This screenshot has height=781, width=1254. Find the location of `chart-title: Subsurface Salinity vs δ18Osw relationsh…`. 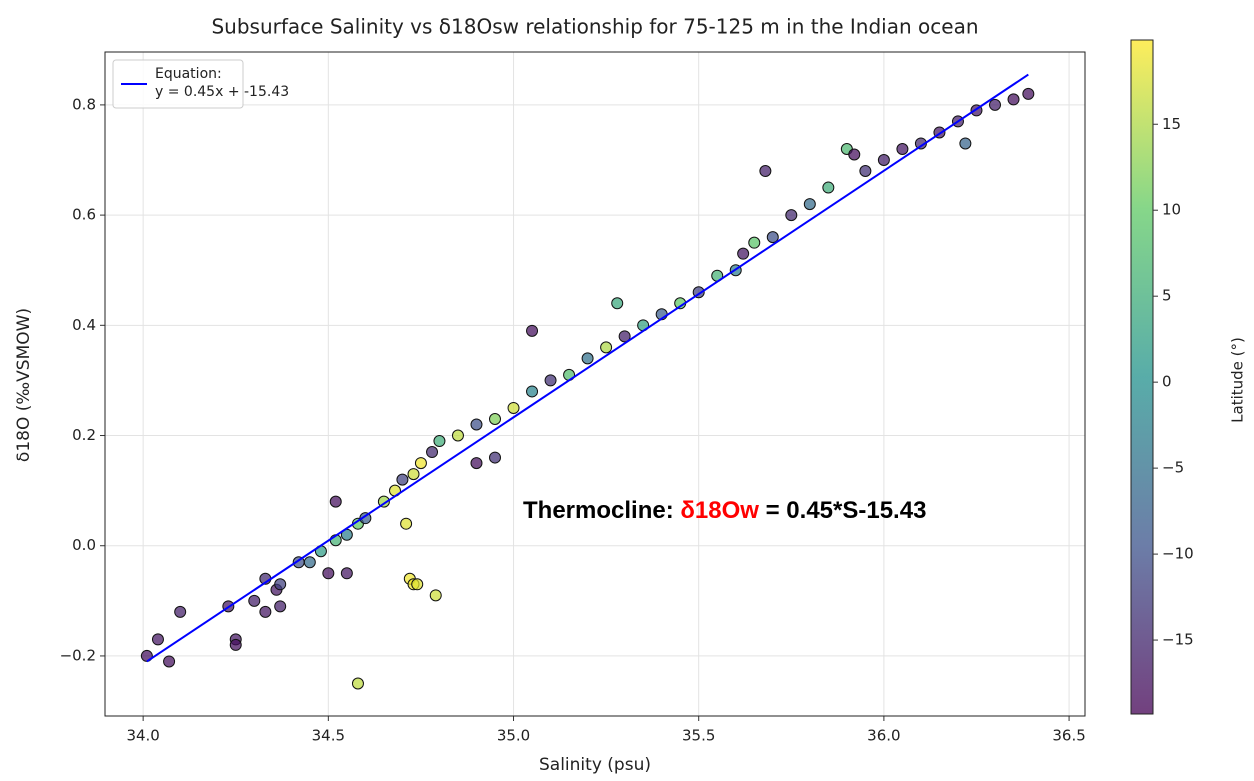

chart-title: Subsurface Salinity vs δ18Osw relationsh… is located at coordinates (594, 27).